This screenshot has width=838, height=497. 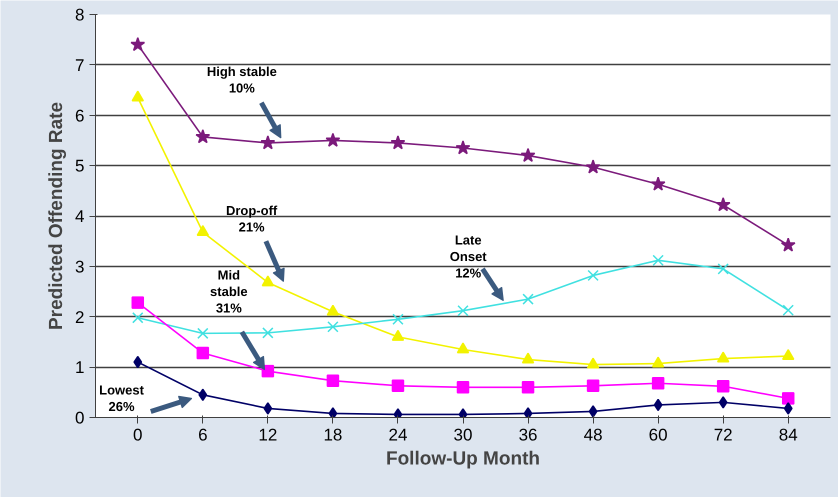 What do you see at coordinates (80, 317) in the screenshot?
I see `y-tick-label: 2` at bounding box center [80, 317].